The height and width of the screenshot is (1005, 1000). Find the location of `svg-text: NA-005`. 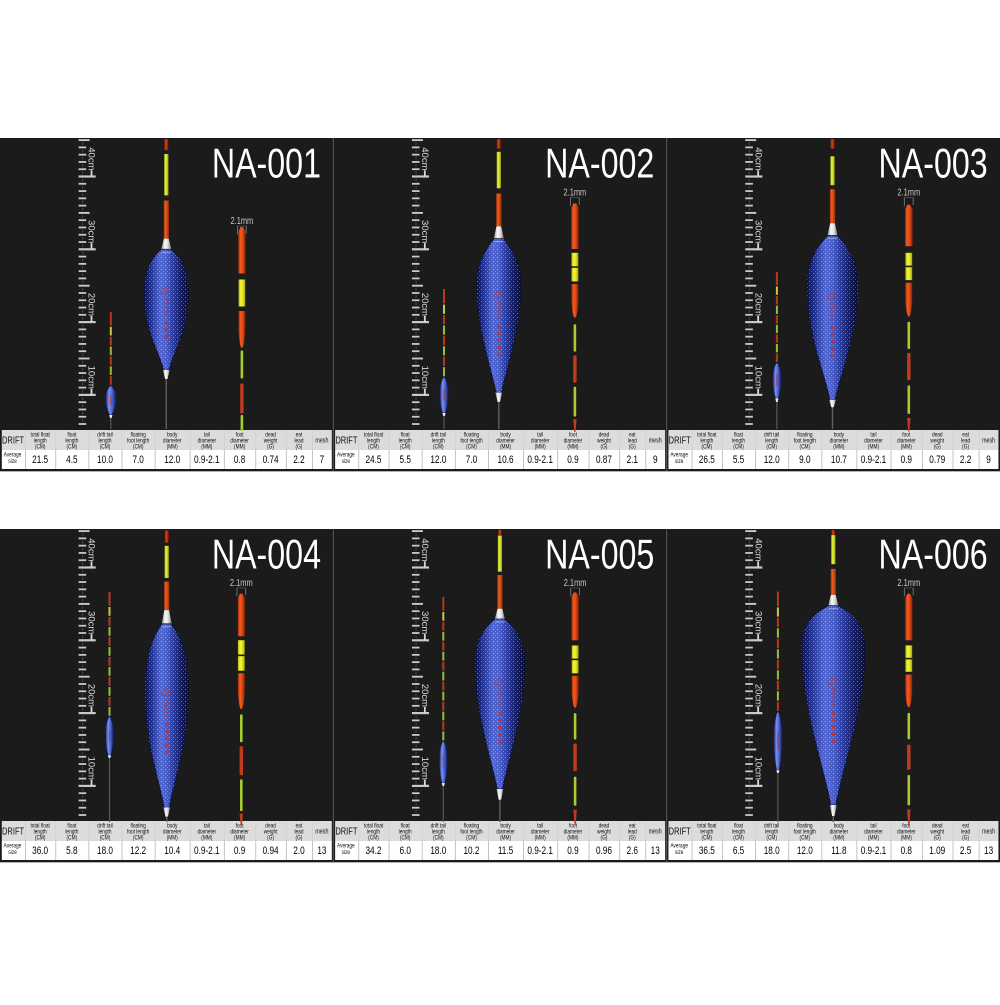

svg-text: NA-005 is located at coordinates (599, 554).